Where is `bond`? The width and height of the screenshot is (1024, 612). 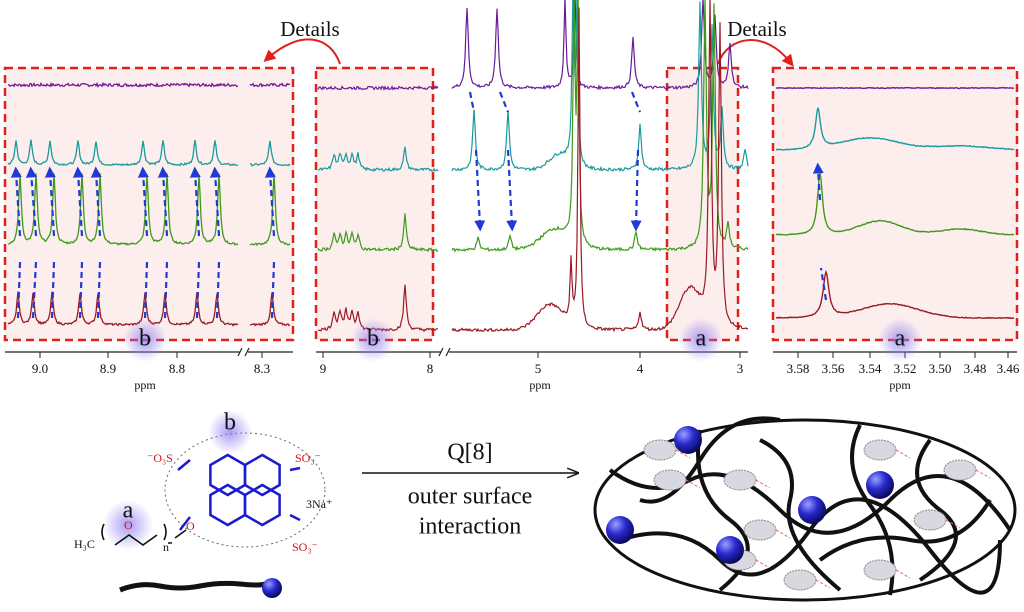 bond is located at coordinates (239, 495).